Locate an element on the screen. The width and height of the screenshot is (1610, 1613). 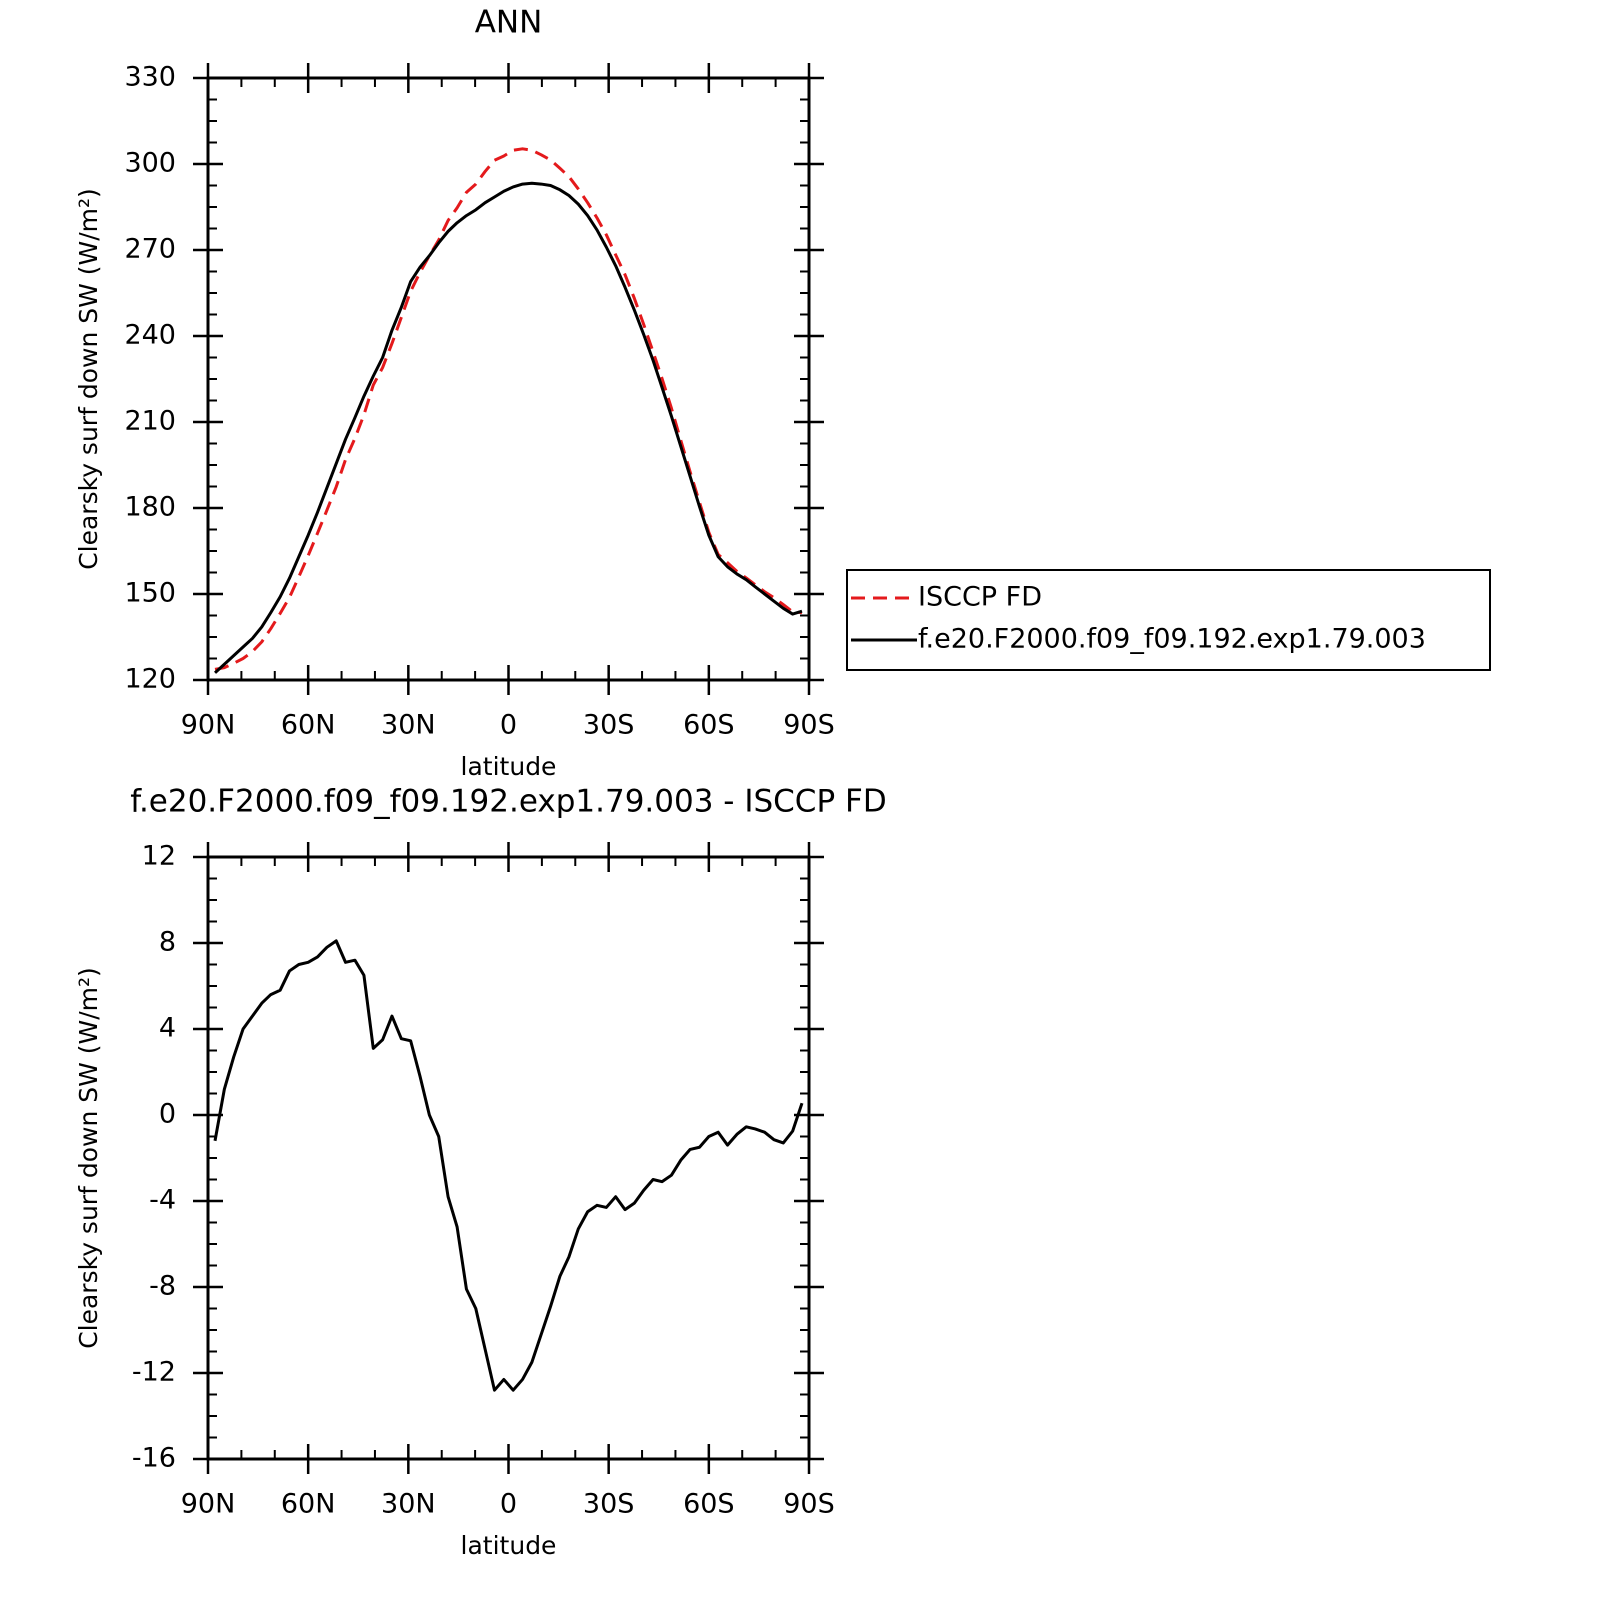
y-tick-label: 300 is located at coordinates (150, 163).